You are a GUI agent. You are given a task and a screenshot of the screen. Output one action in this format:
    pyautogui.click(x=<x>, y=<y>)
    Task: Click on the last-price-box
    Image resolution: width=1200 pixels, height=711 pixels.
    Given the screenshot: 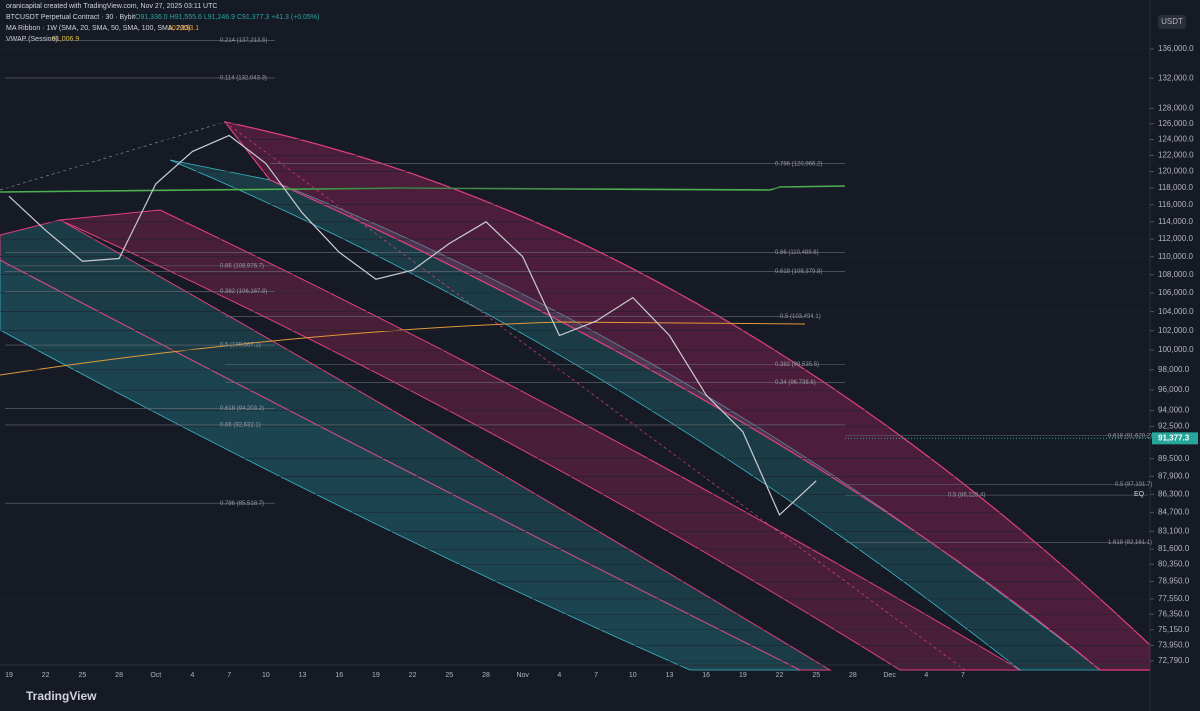 What is the action you would take?
    pyautogui.click(x=1175, y=438)
    